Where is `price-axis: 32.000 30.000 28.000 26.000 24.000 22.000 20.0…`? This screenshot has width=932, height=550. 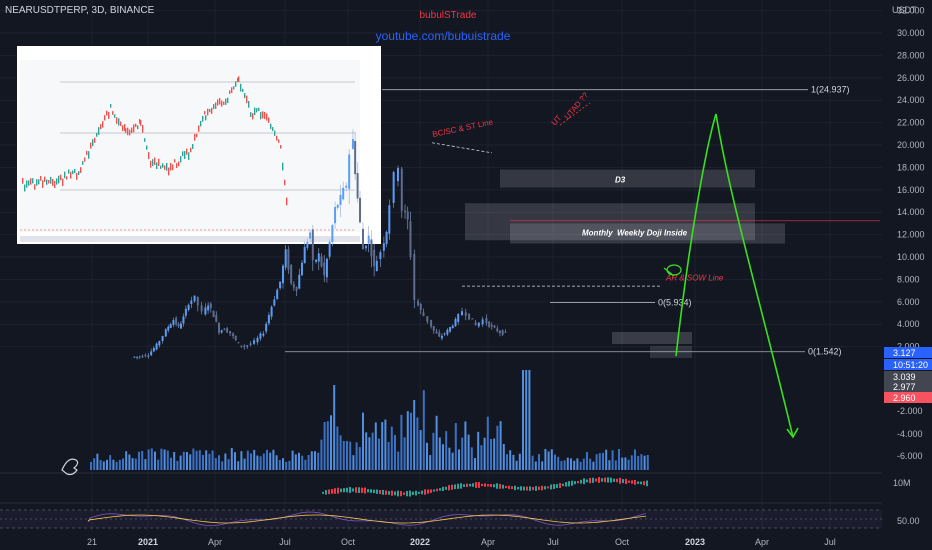 price-axis: 32.000 30.000 28.000 26.000 24.000 22.000 20.0… is located at coordinates (907, 275).